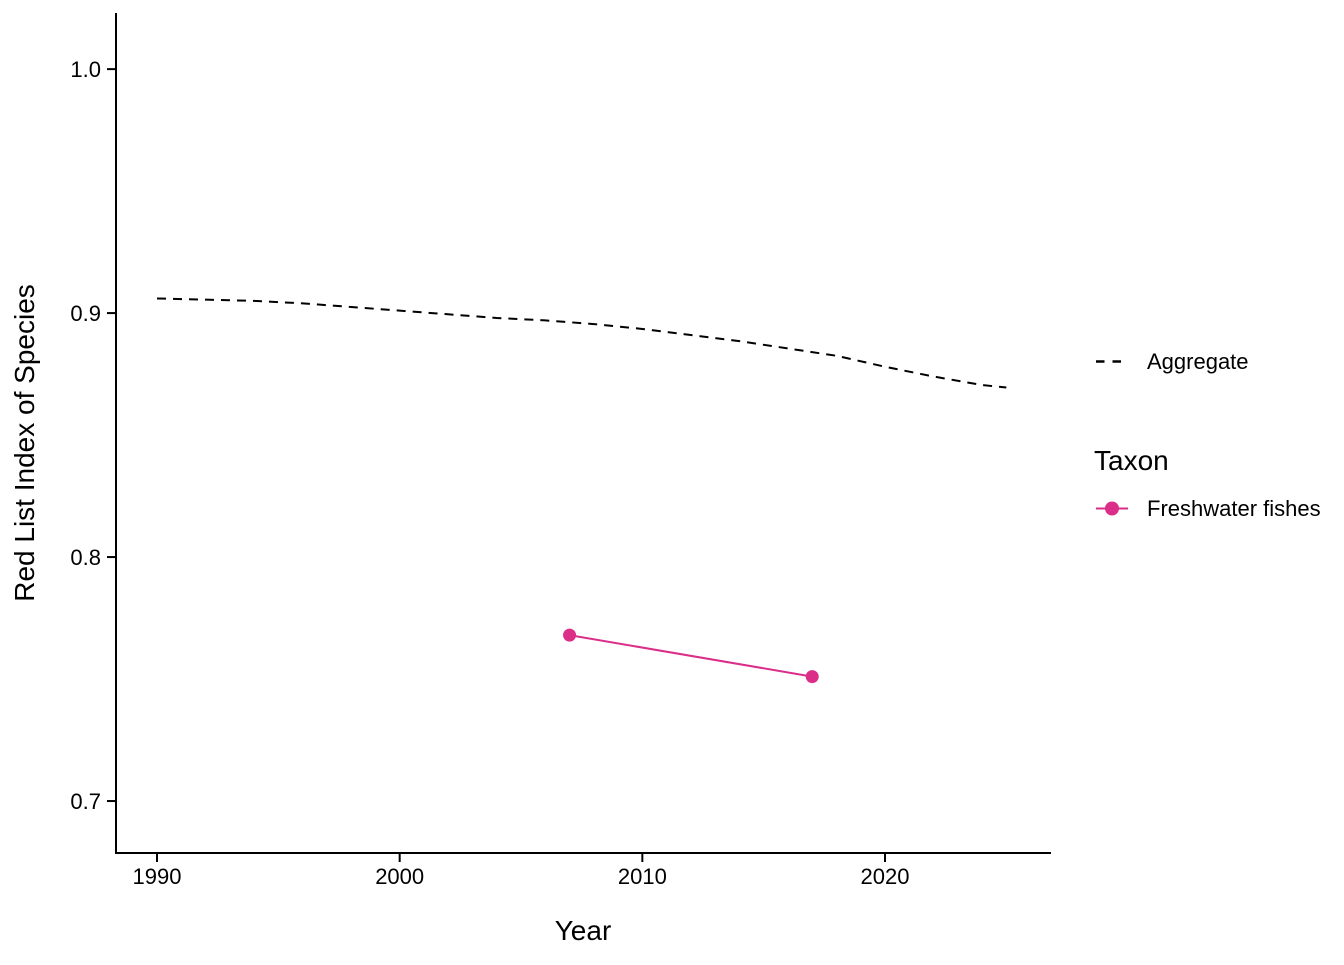  What do you see at coordinates (92, 435) in the screenshot?
I see `y-axis-ticks: 0.7 0.8 0.9 1.0` at bounding box center [92, 435].